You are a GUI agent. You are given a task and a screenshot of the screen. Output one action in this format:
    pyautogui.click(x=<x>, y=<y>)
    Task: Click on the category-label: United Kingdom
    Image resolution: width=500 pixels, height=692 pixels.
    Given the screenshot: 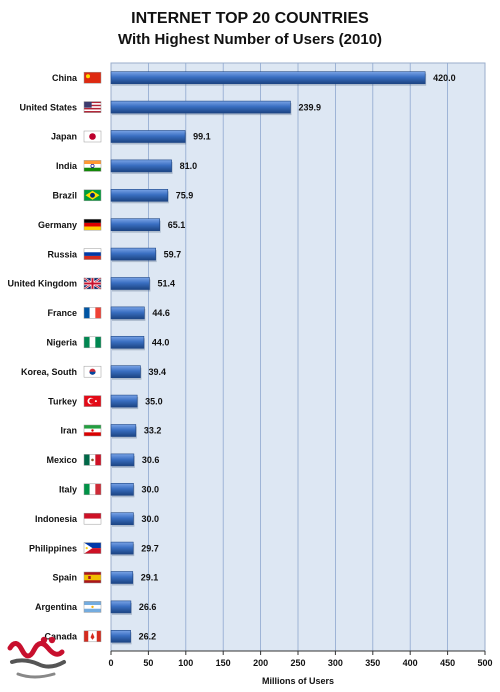 What is the action you would take?
    pyautogui.click(x=43, y=284)
    